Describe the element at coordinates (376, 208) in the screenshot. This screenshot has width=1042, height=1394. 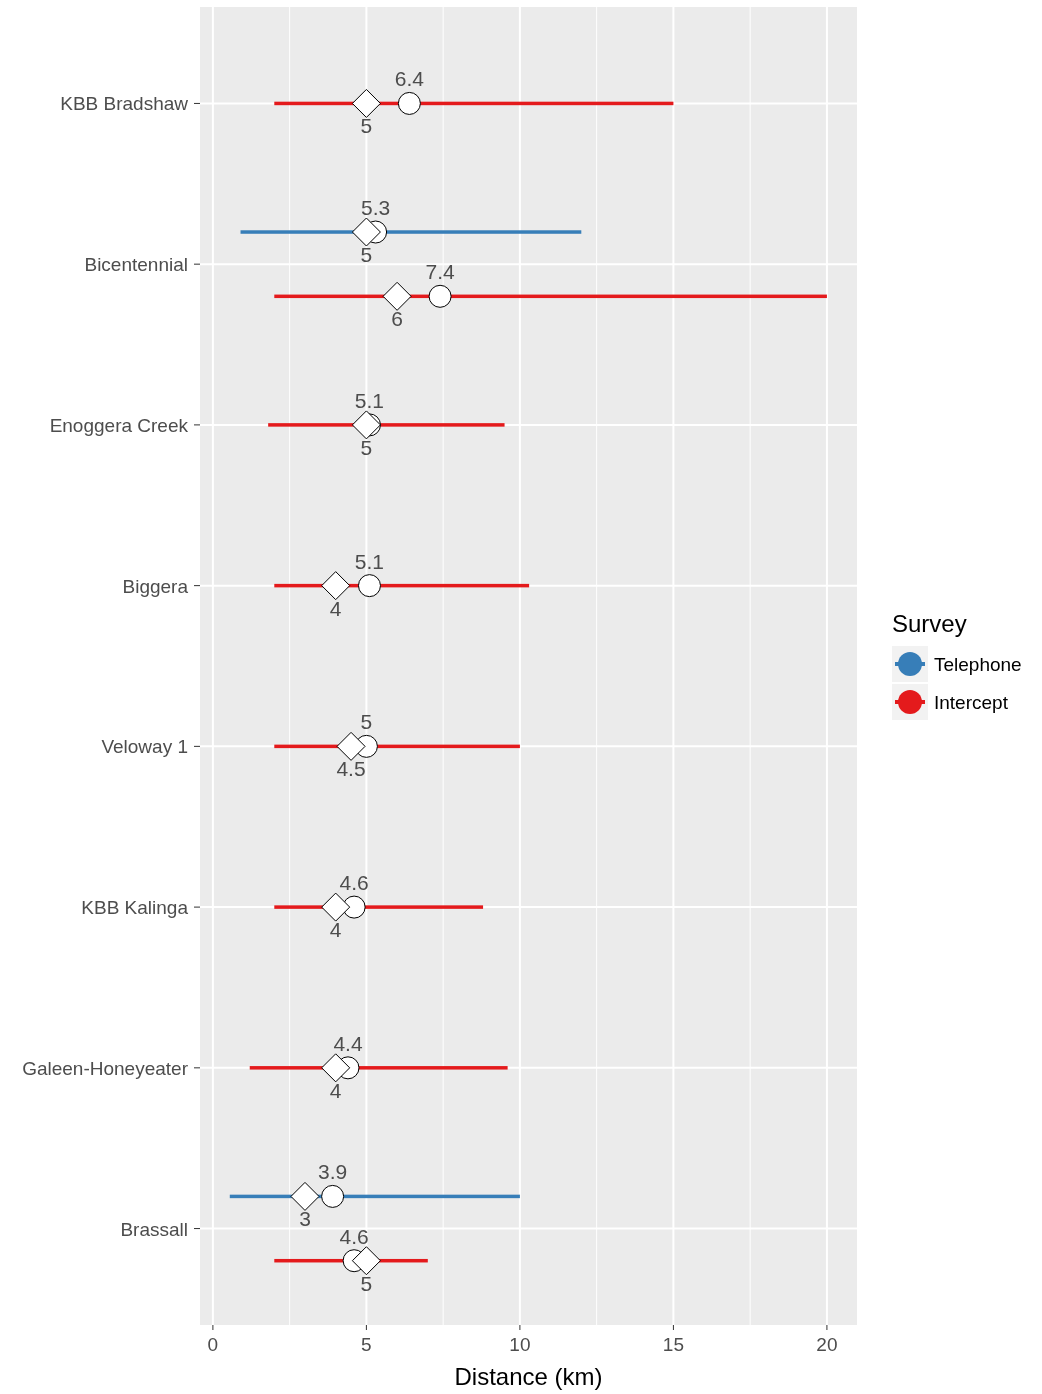
I see `data-label: 5.3` at that location.